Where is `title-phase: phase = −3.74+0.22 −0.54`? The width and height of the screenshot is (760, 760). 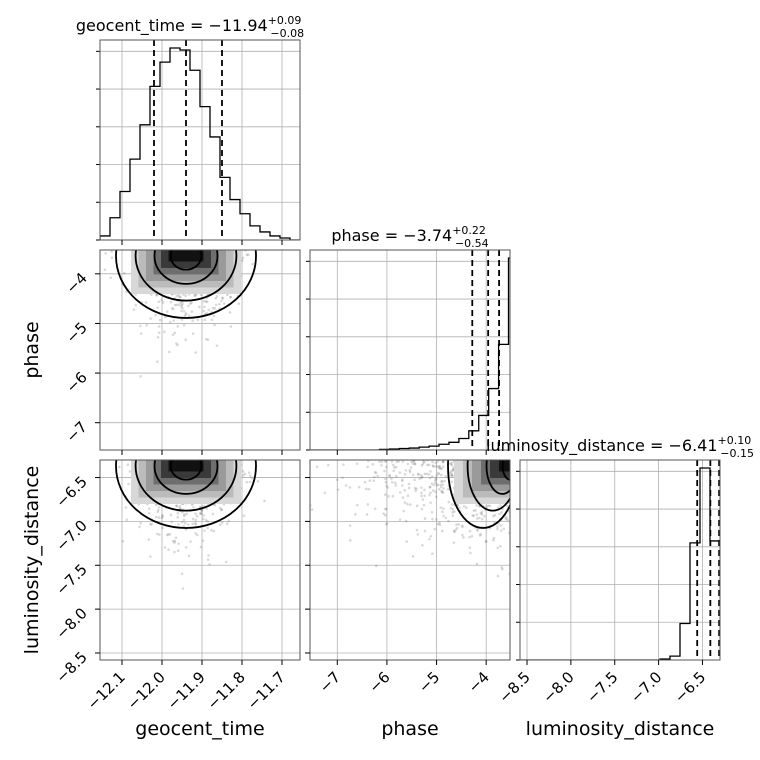
title-phase: phase = −3.74+0.22 −0.54 is located at coordinates (409, 237).